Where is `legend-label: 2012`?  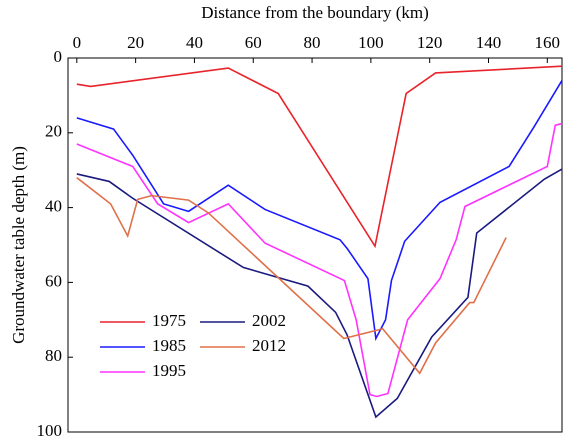
legend-label: 2012 is located at coordinates (269, 345).